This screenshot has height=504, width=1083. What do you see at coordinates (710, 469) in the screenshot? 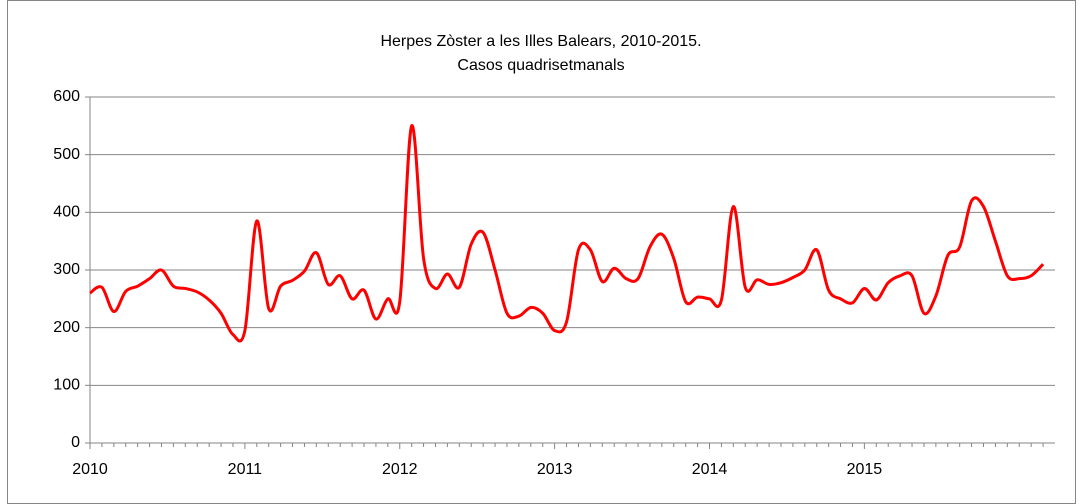
I see `x-tick-label: 2014` at bounding box center [710, 469].